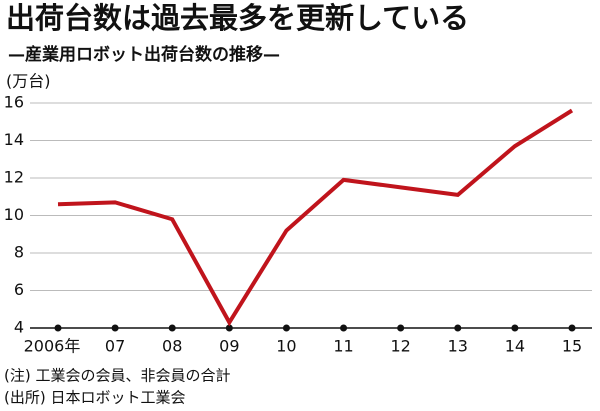  What do you see at coordinates (14, 177) in the screenshot?
I see `y-tick-label: 12` at bounding box center [14, 177].